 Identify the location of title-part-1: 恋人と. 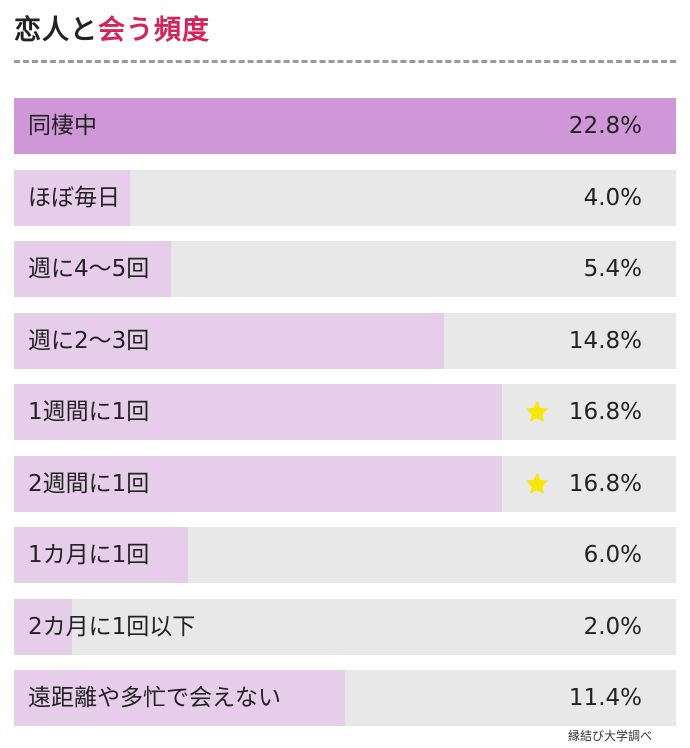
(56, 30).